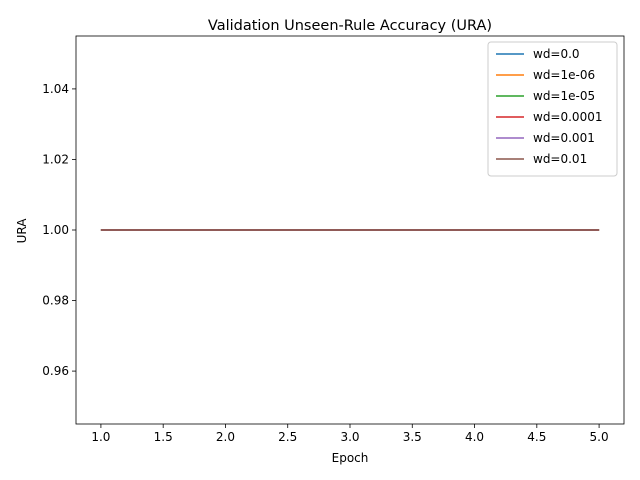 The image size is (640, 480). Describe the element at coordinates (350, 26) in the screenshot. I see `chart-title: Validation Unseen-Rule Accuracy (URA)` at that location.